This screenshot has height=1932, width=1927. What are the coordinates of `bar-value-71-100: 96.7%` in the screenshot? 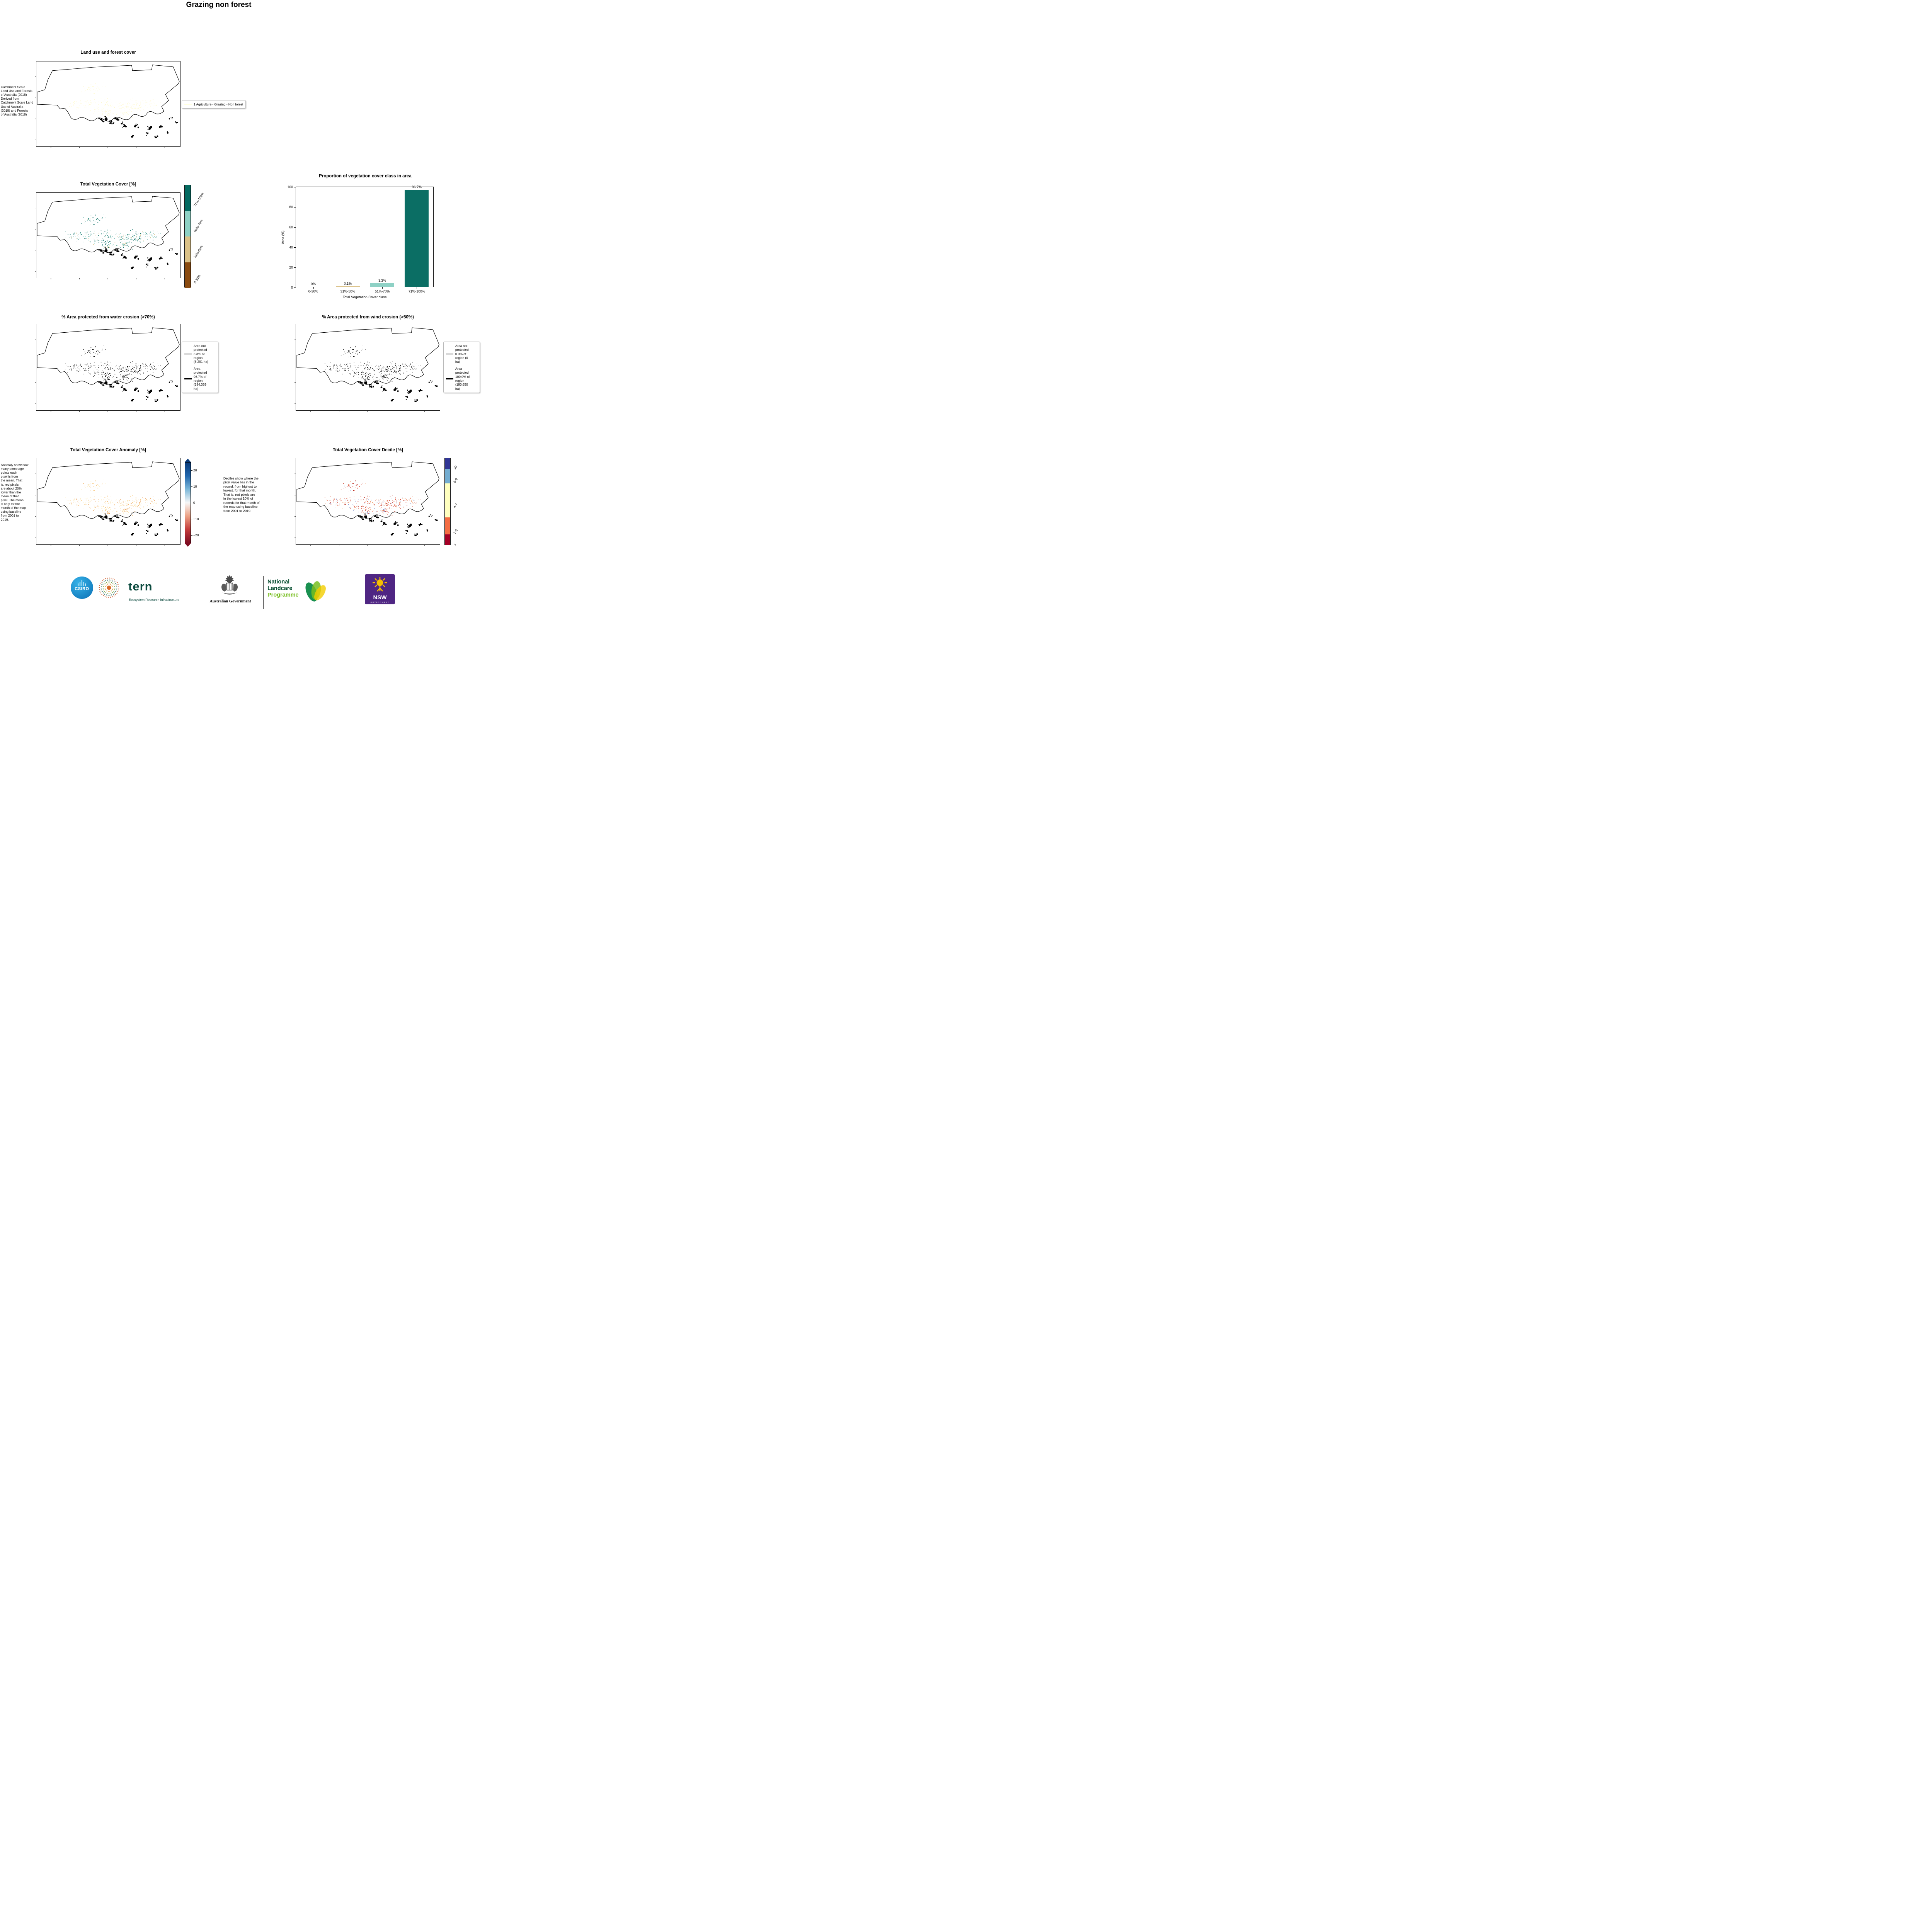 It's located at (417, 187).